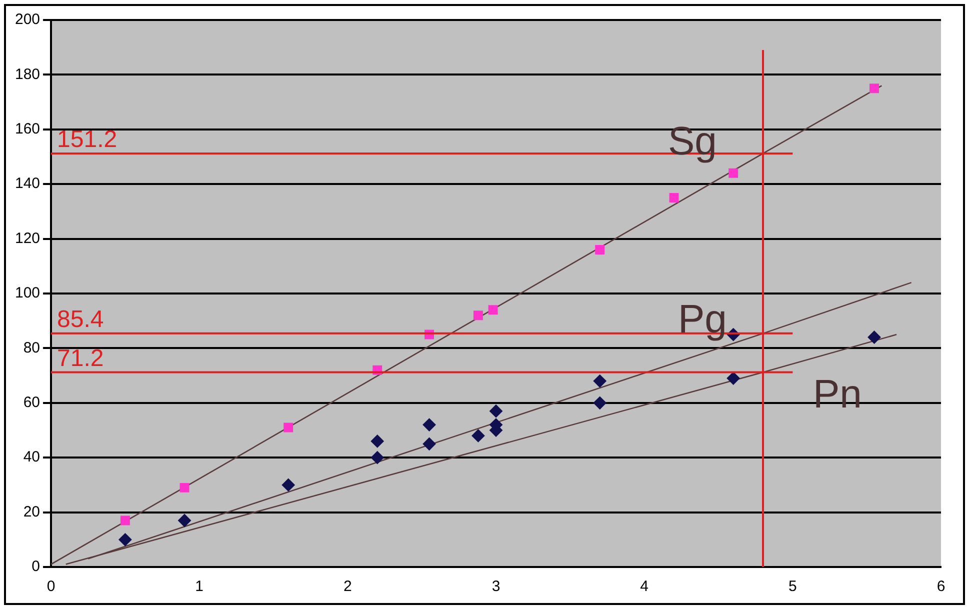 Image resolution: width=967 pixels, height=607 pixels. Describe the element at coordinates (941, 587) in the screenshot. I see `x-tick-label: 6` at that location.